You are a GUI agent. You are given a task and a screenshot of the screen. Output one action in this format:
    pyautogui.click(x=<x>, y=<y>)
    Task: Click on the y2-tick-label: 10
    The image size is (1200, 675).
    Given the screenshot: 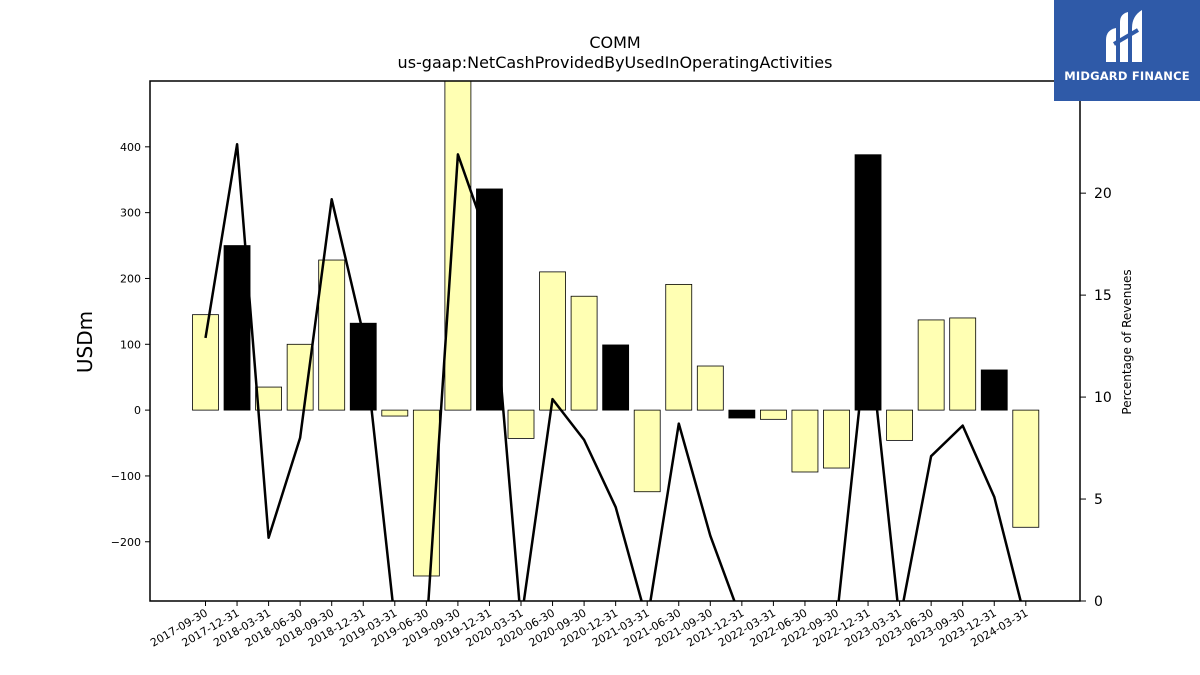 What is the action you would take?
    pyautogui.click(x=1103, y=398)
    